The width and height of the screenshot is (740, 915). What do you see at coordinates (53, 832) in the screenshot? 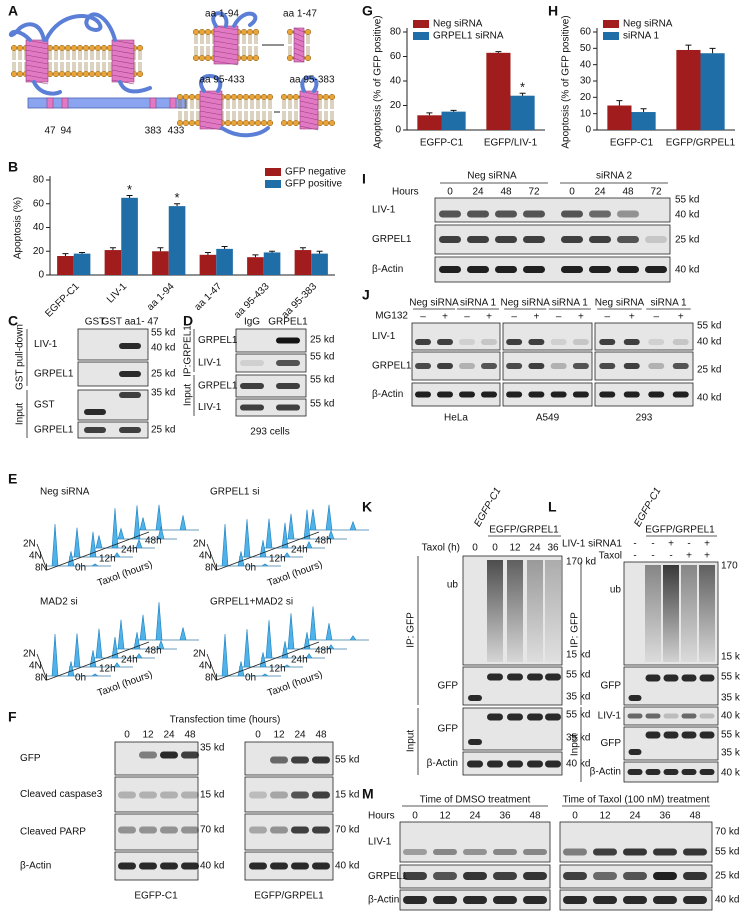
I see `row-label: Cleaved PARP` at bounding box center [53, 832].